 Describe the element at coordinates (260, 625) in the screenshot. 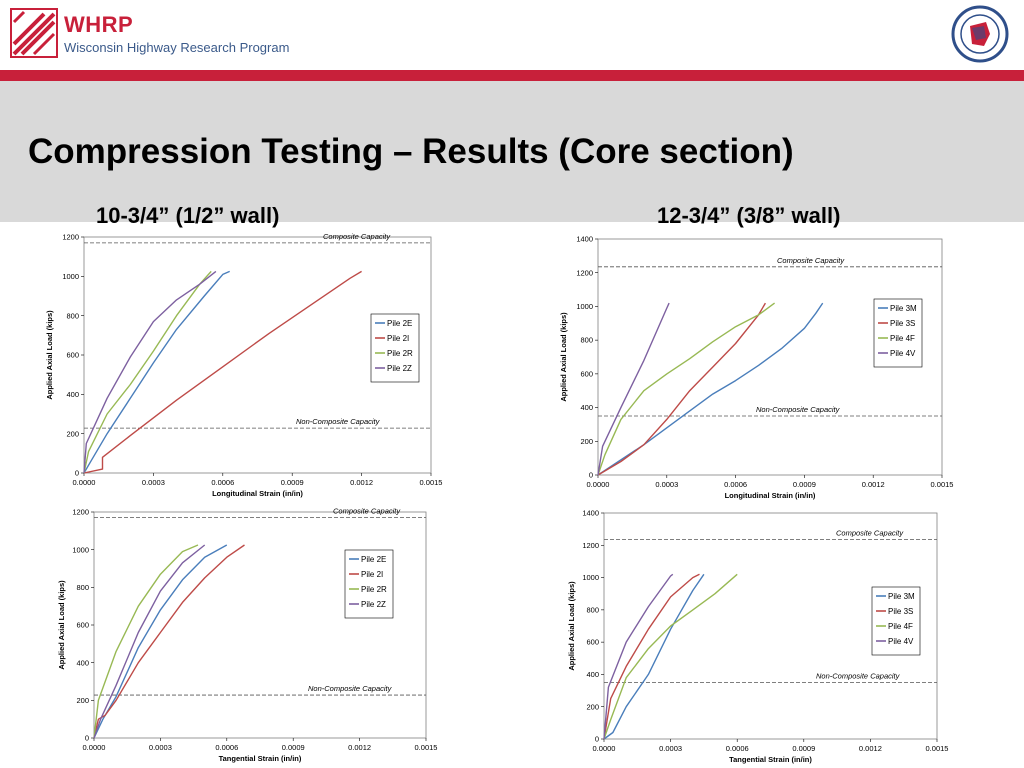

I see `plot-area` at that location.